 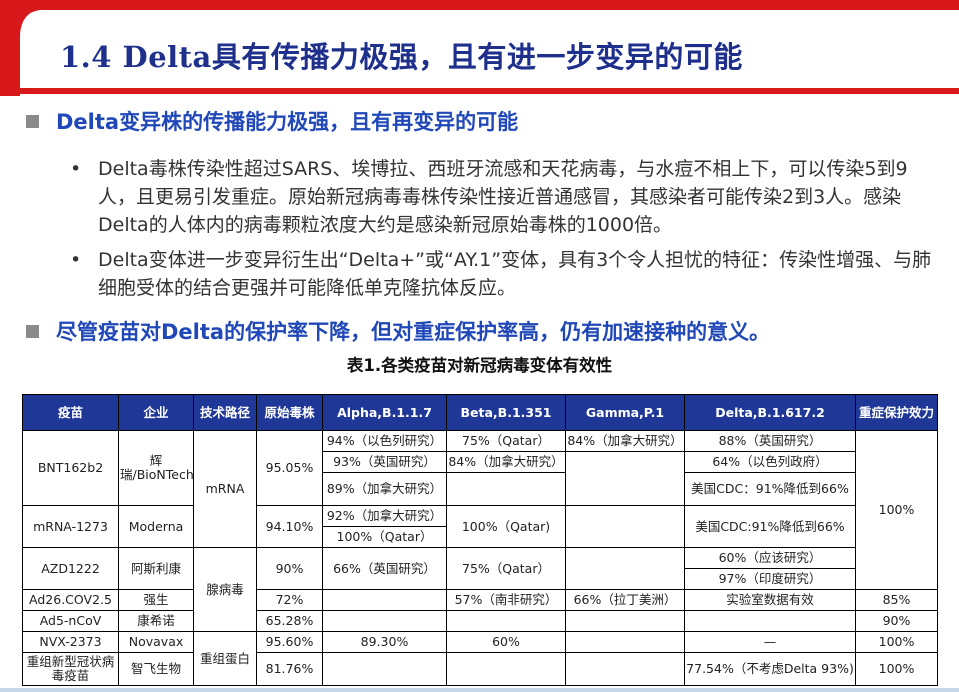 I want to click on delta-cell: —, so click(x=770, y=642).